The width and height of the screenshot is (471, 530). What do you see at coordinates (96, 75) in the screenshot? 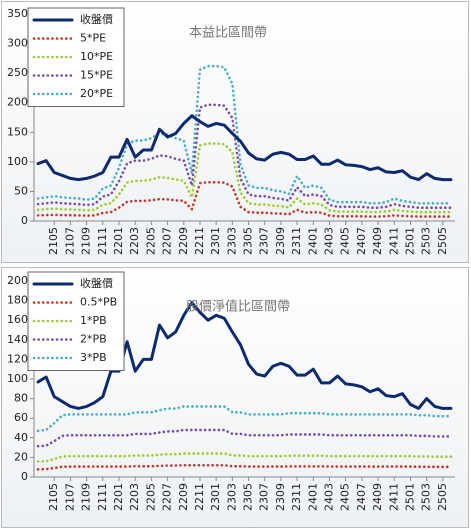
I see `legend-label: 15*PE` at bounding box center [96, 75].